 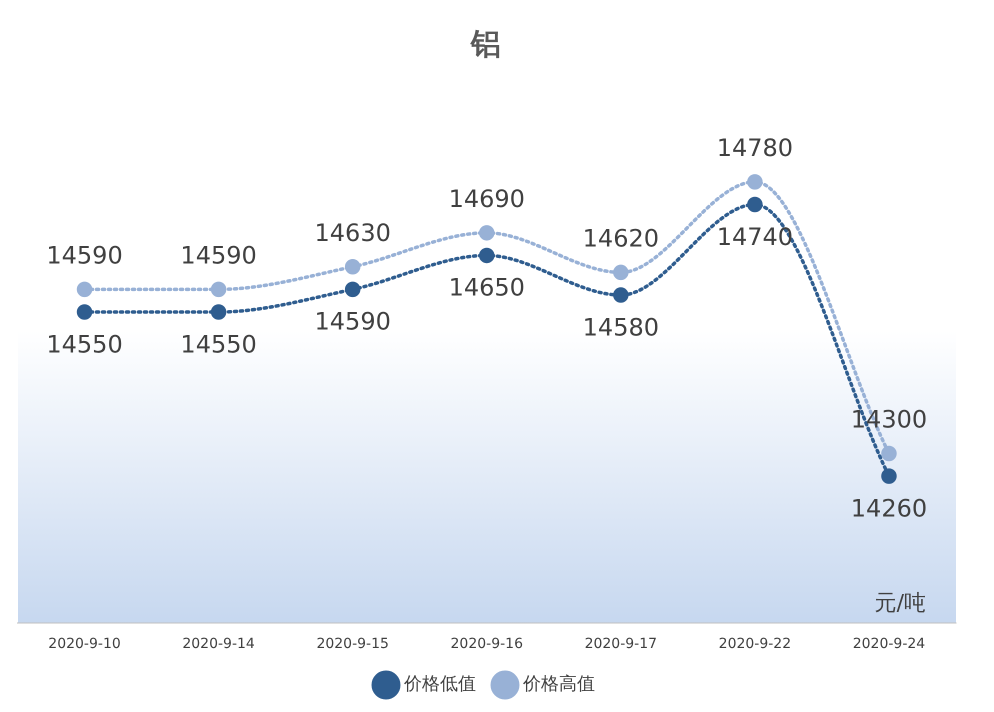 I want to click on x-tick-label: 2020-9-17, so click(x=621, y=644).